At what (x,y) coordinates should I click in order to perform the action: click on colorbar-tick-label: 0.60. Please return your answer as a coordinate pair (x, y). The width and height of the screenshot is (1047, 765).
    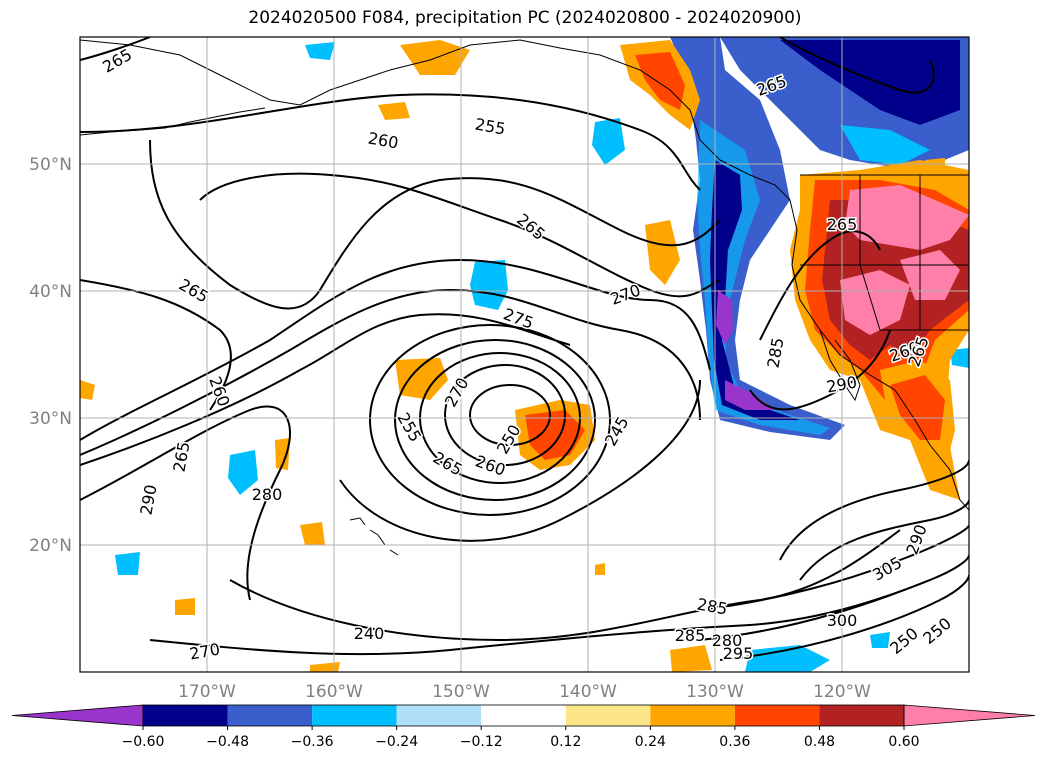
    Looking at the image, I should click on (903, 742).